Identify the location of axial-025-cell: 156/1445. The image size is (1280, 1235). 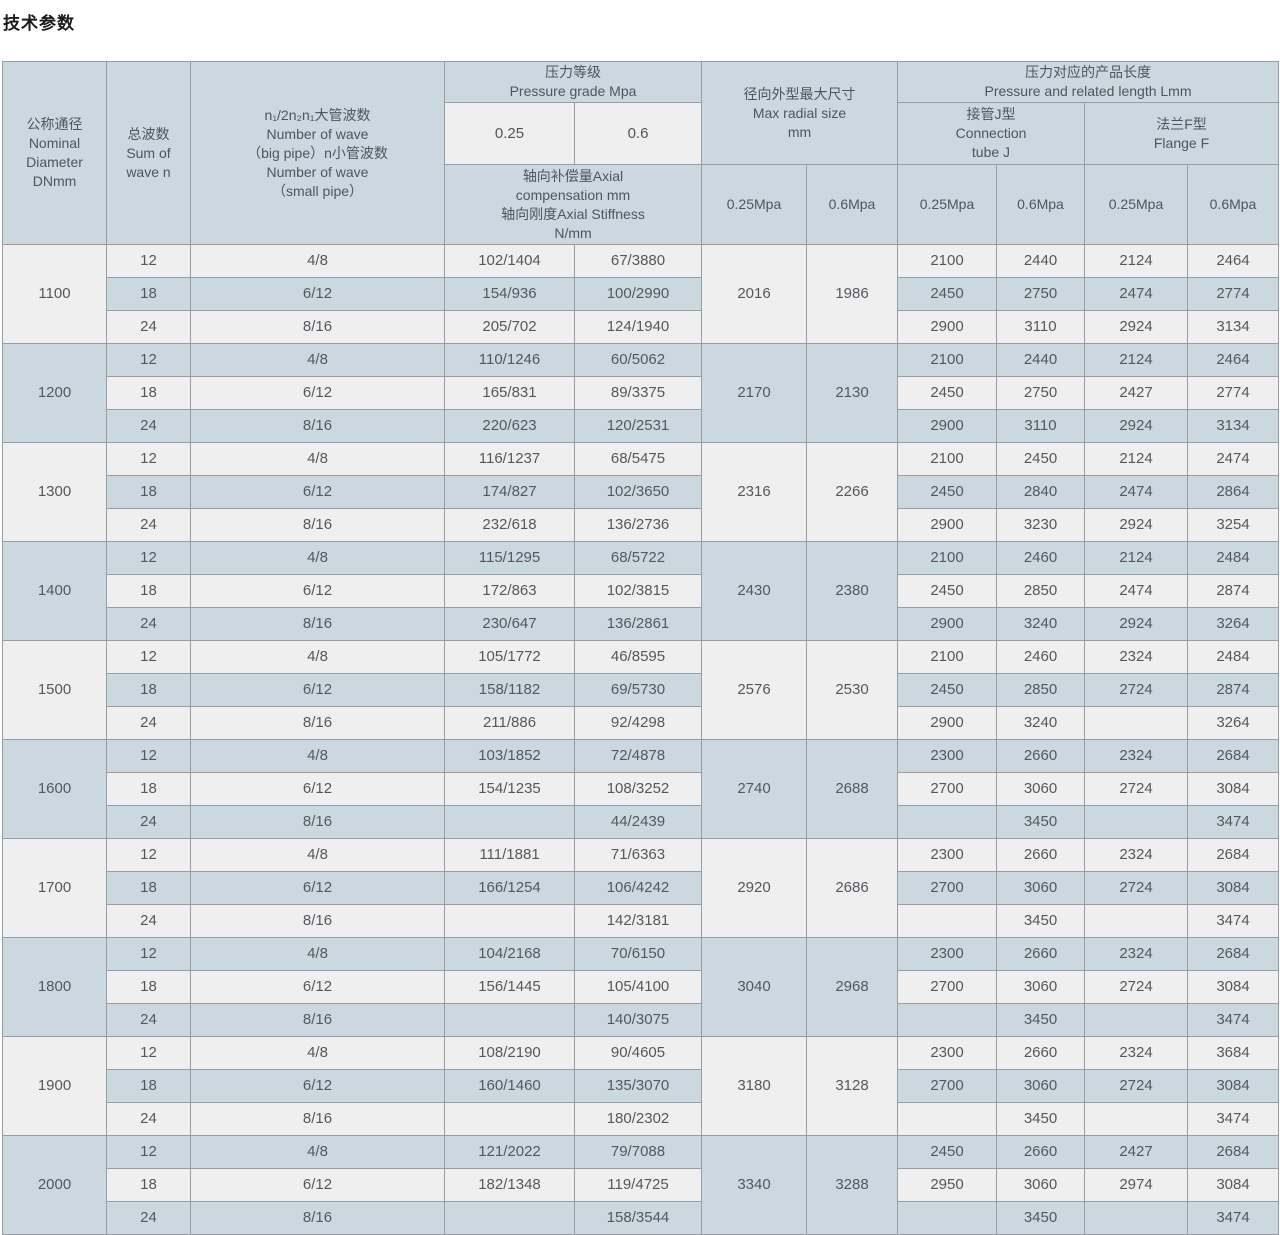
(509, 987).